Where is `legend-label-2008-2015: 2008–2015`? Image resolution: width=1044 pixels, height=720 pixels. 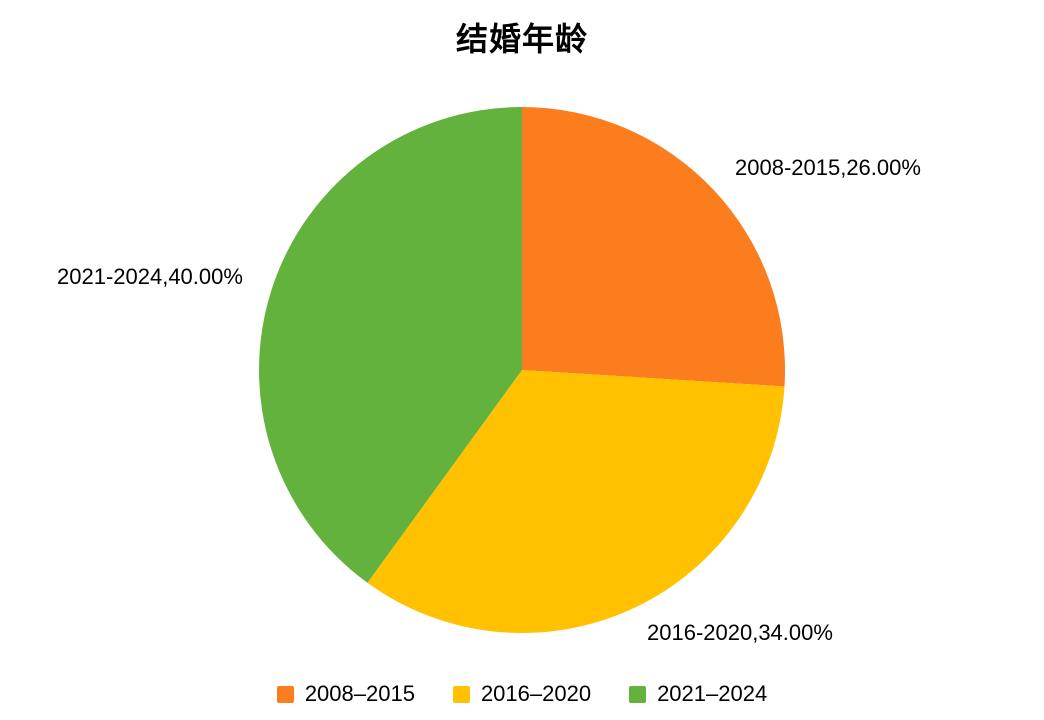 legend-label-2008-2015: 2008–2015 is located at coordinates (359, 693).